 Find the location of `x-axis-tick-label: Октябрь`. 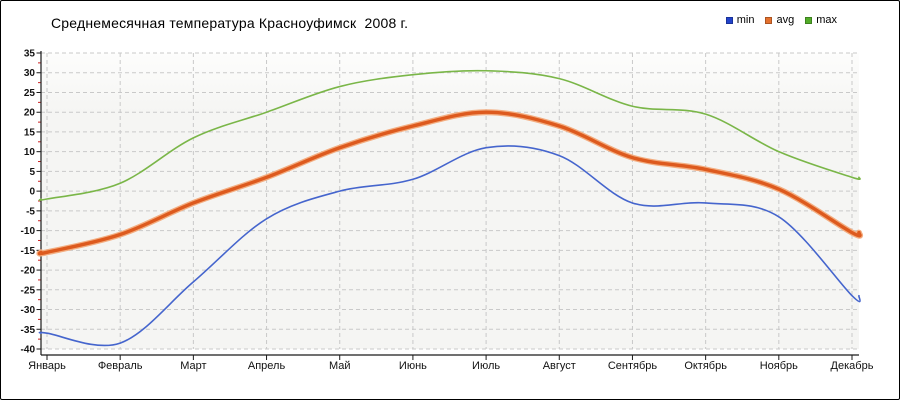

x-axis-tick-label: Октябрь is located at coordinates (705, 366).